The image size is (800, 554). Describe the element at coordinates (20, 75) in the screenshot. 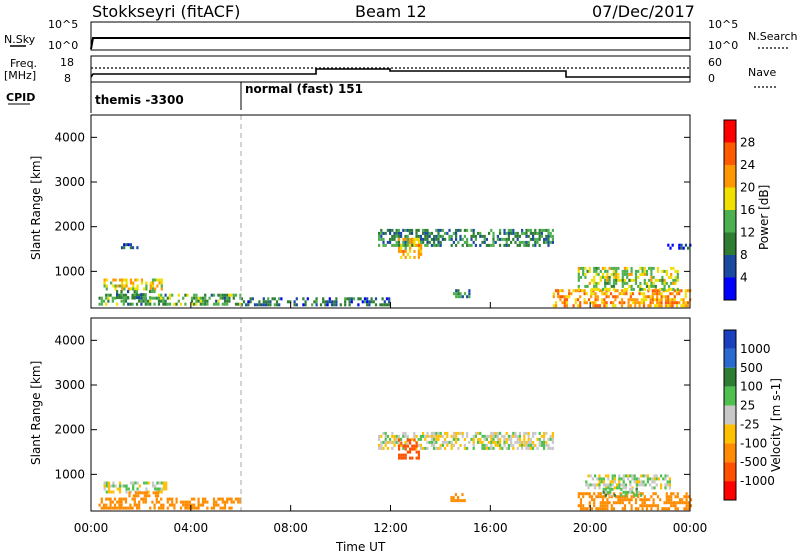

I see `freq-unit: [MHz]` at that location.